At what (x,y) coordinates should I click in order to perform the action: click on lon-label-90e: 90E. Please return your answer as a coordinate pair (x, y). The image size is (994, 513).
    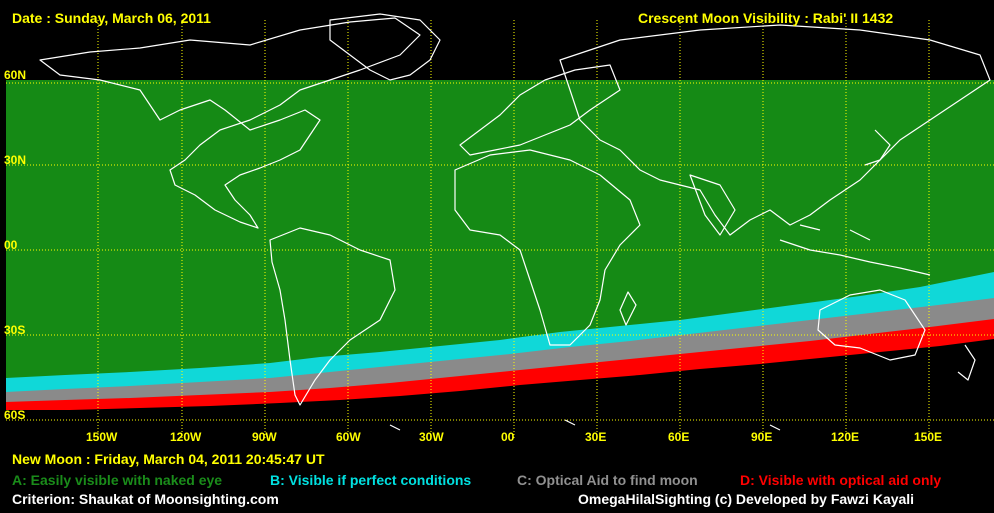
    Looking at the image, I should click on (762, 437).